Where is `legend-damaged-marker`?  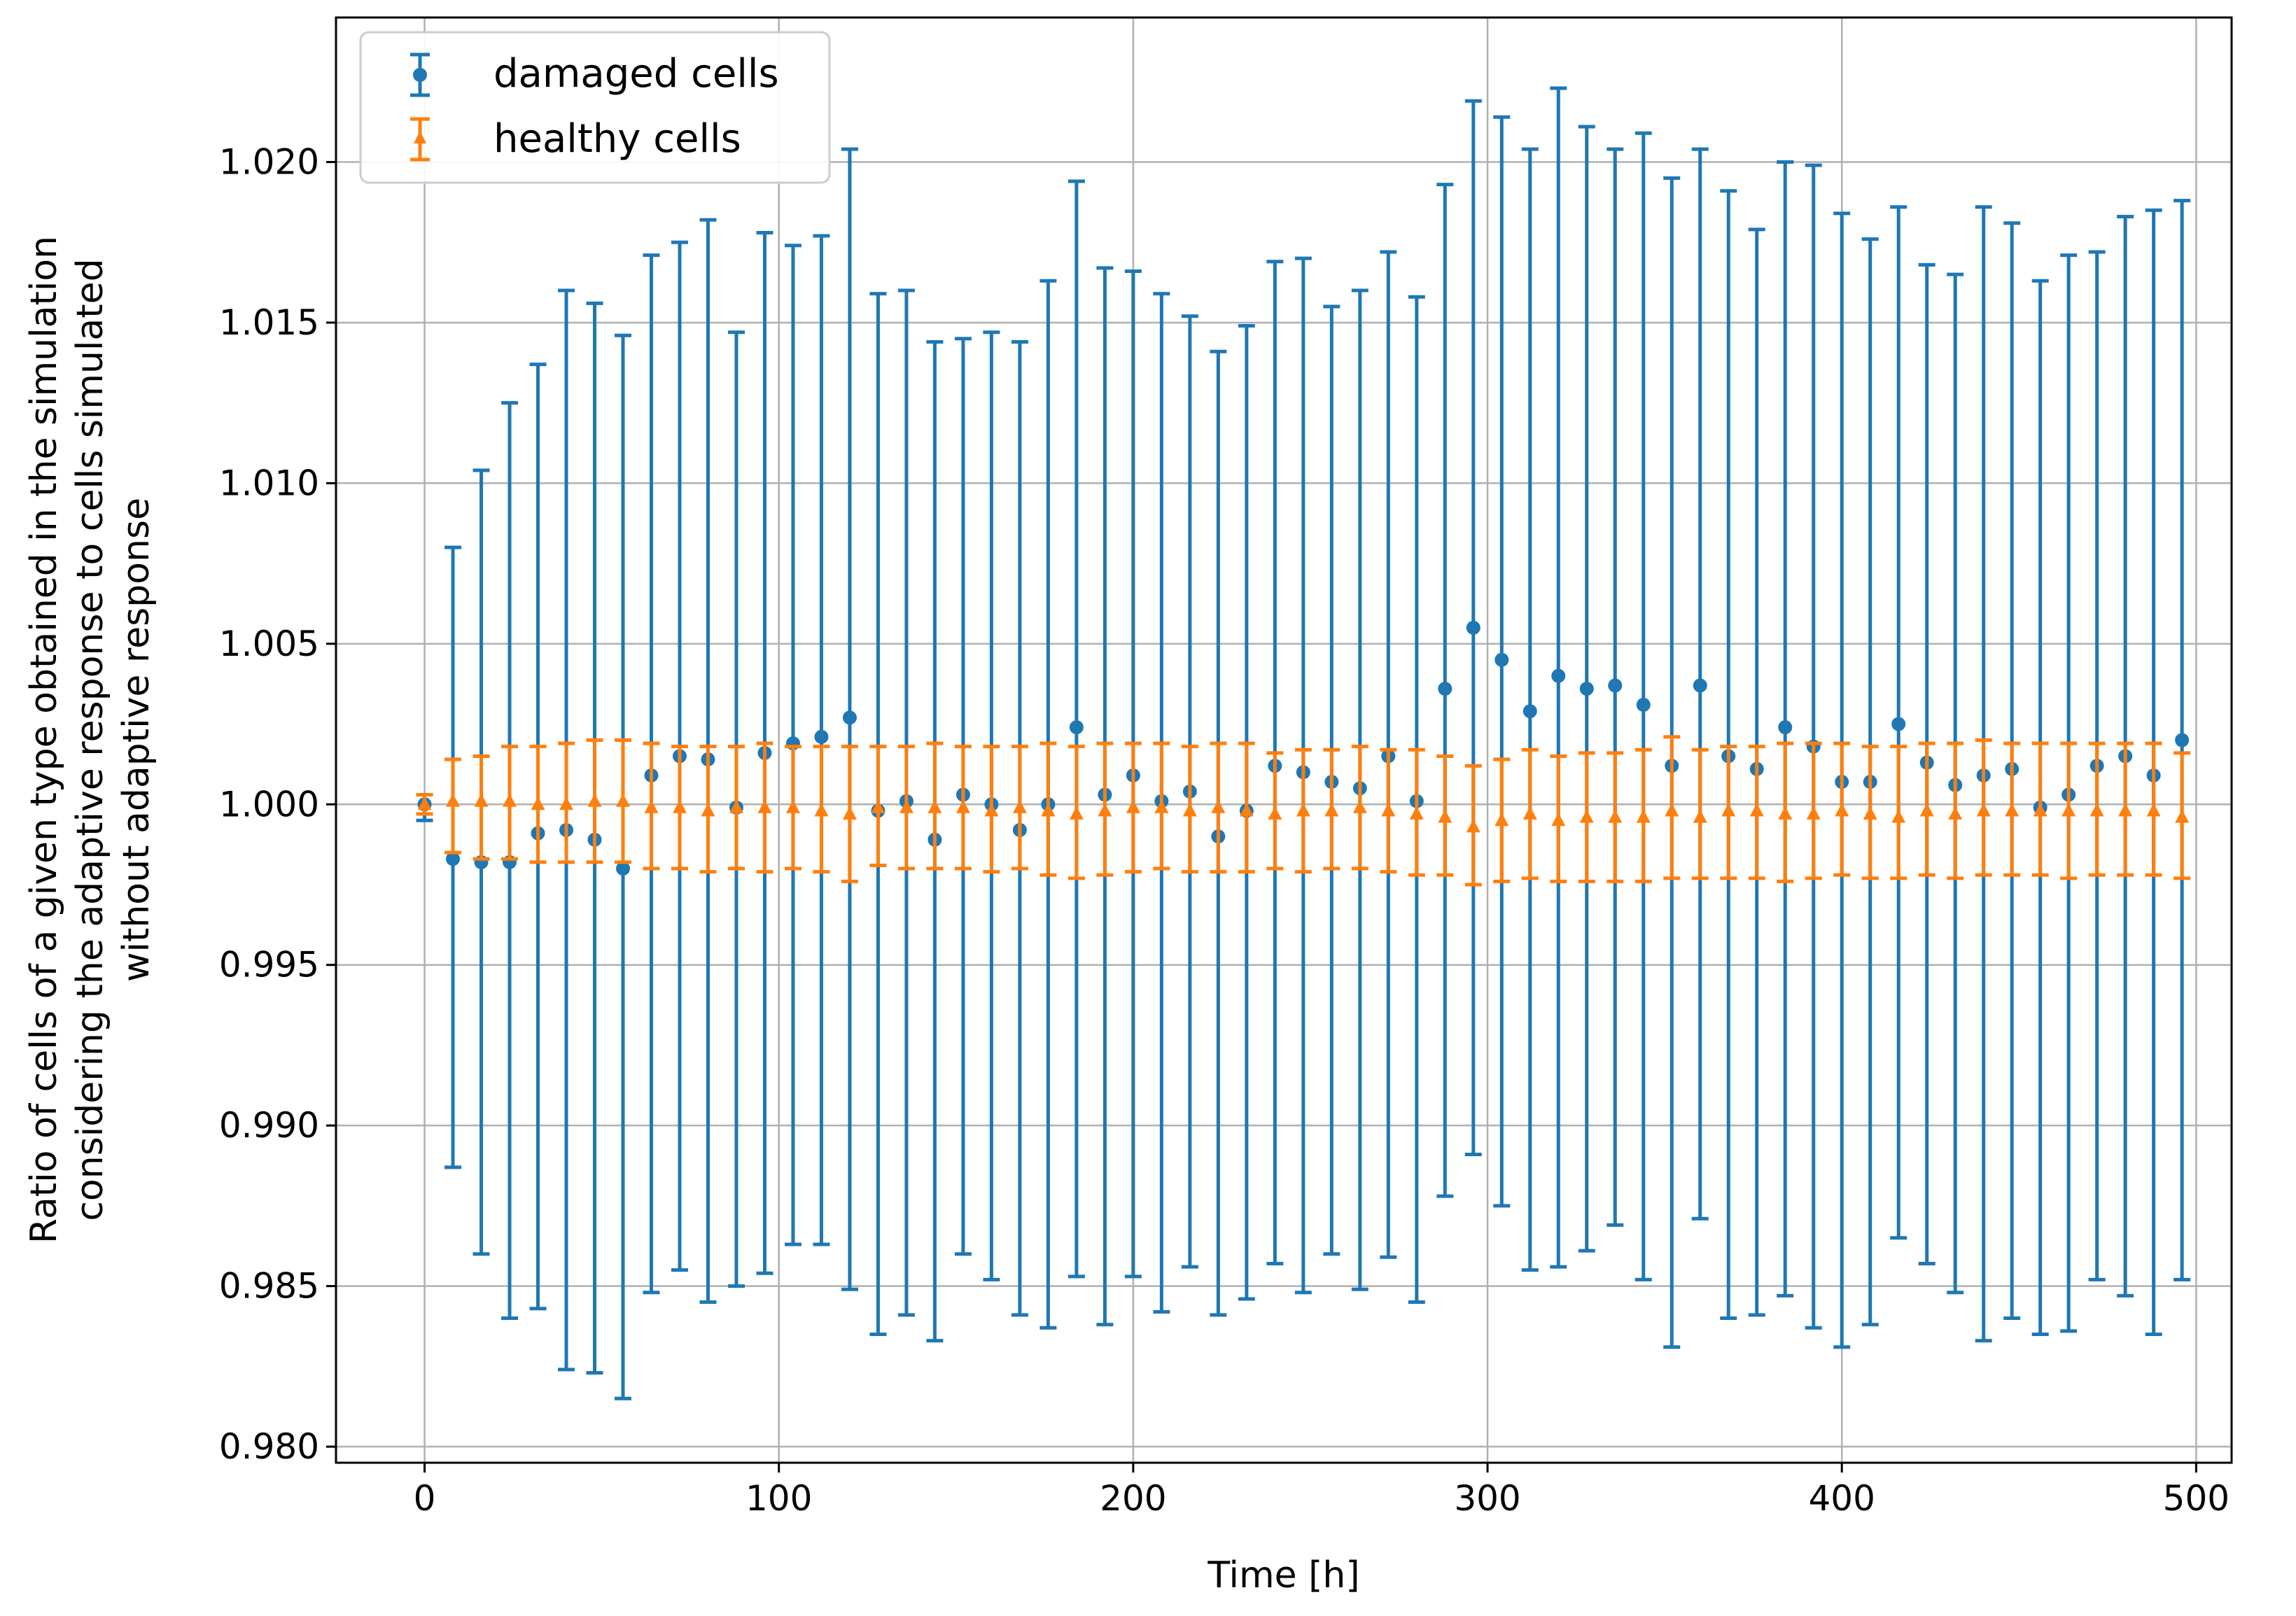 legend-damaged-marker is located at coordinates (420, 74).